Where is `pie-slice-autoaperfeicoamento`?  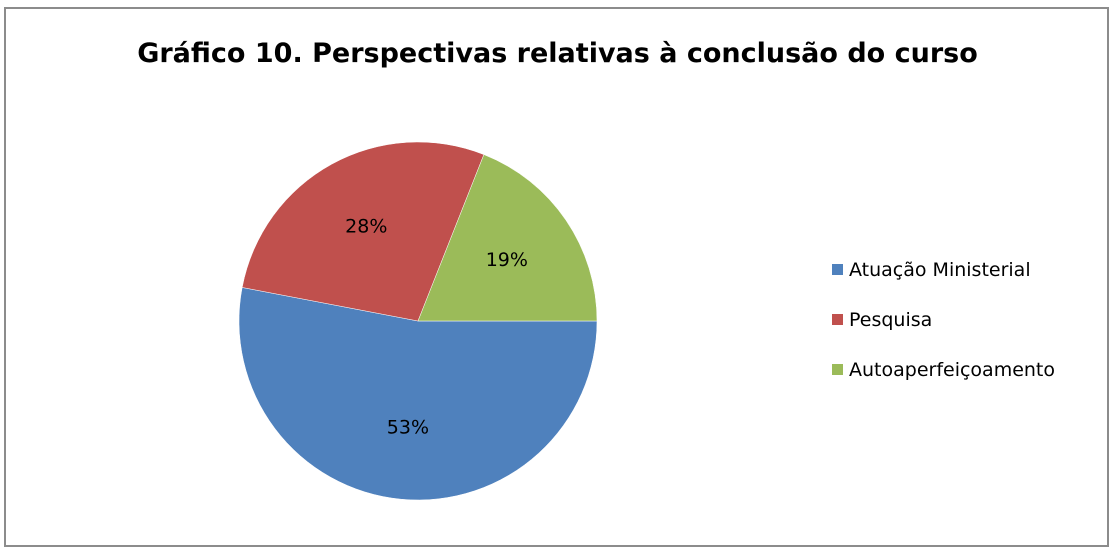 pie-slice-autoaperfeicoamento is located at coordinates (507, 238).